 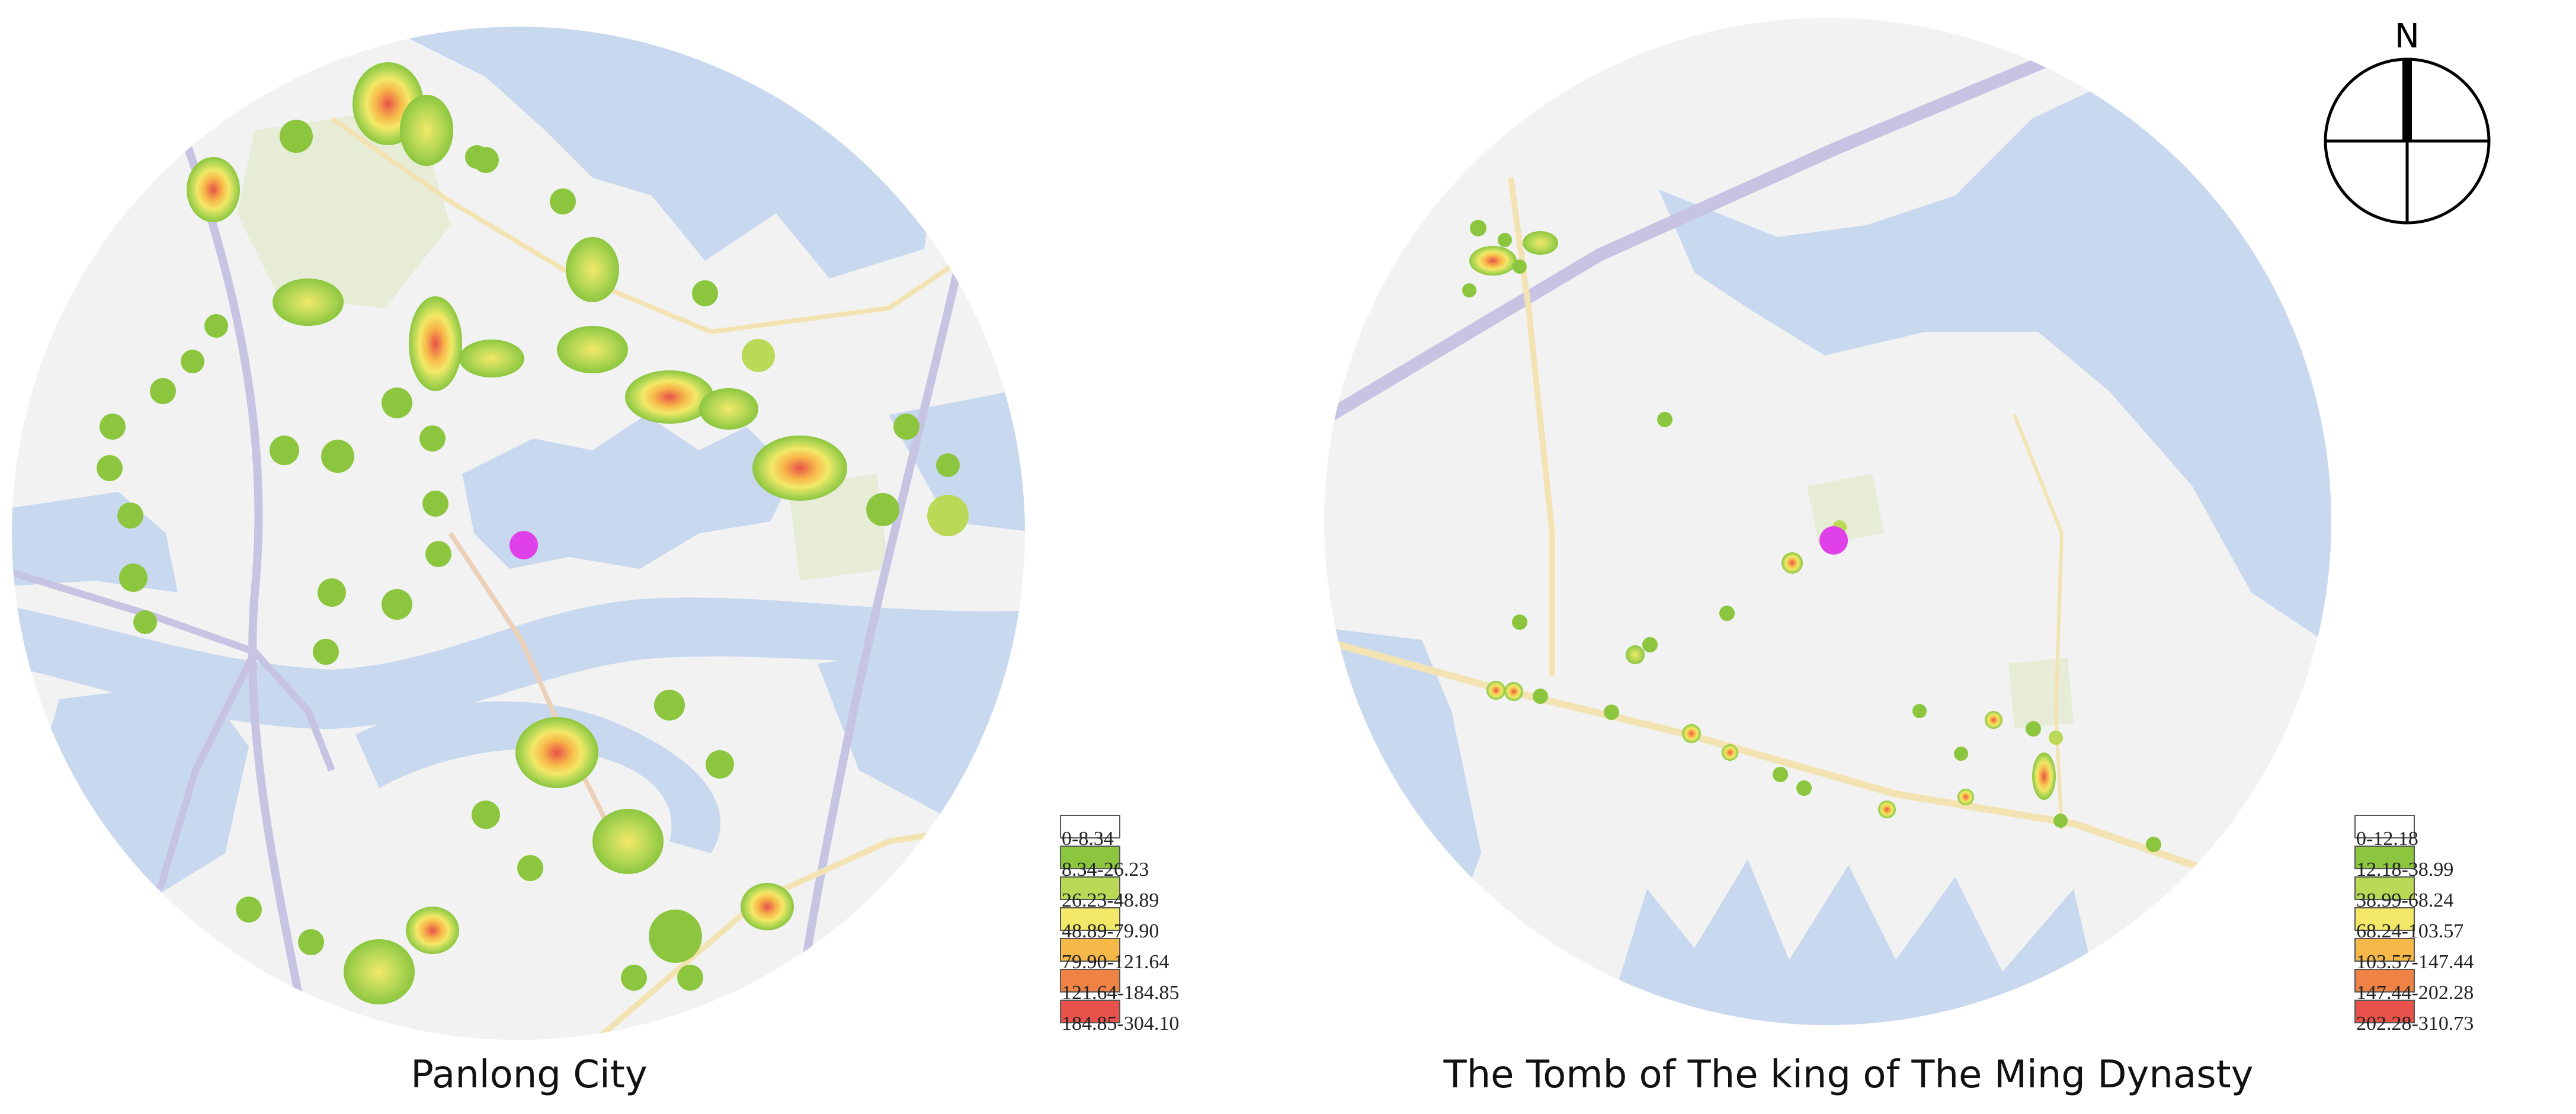 I want to click on highway-west, so click(x=243, y=578).